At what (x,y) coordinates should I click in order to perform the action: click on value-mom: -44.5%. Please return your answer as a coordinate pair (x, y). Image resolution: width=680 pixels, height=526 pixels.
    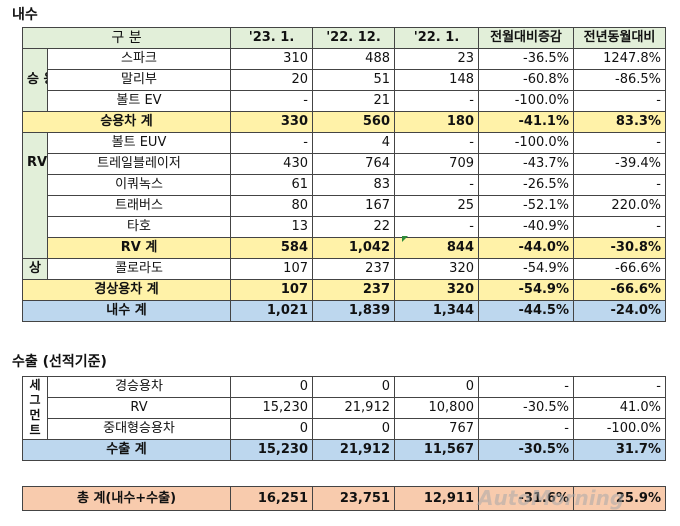
    Looking at the image, I should click on (526, 311).